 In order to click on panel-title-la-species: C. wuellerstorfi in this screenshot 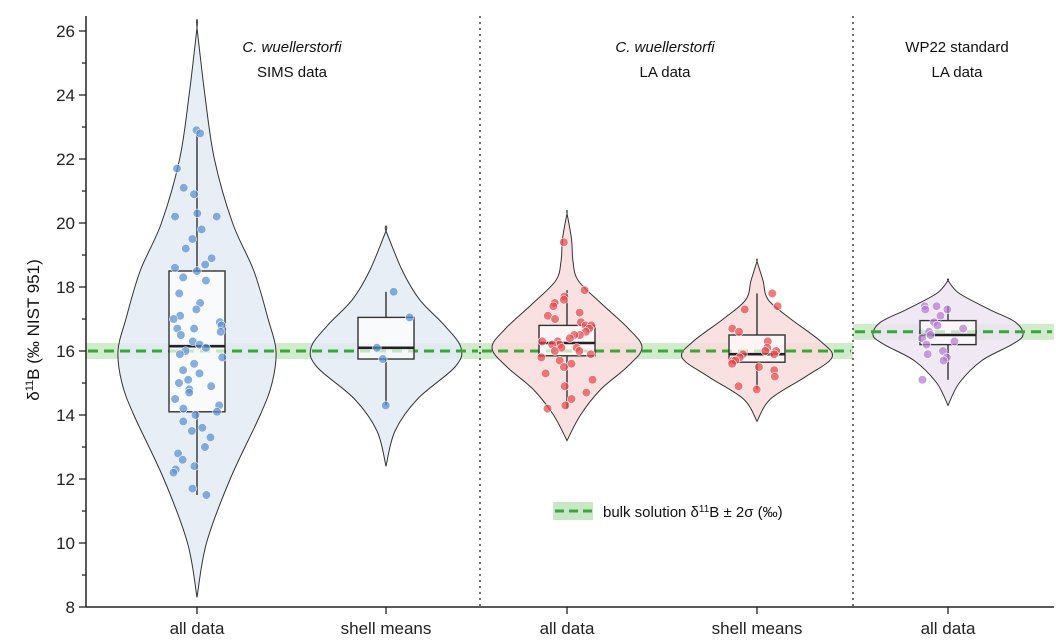, I will do `click(665, 47)`.